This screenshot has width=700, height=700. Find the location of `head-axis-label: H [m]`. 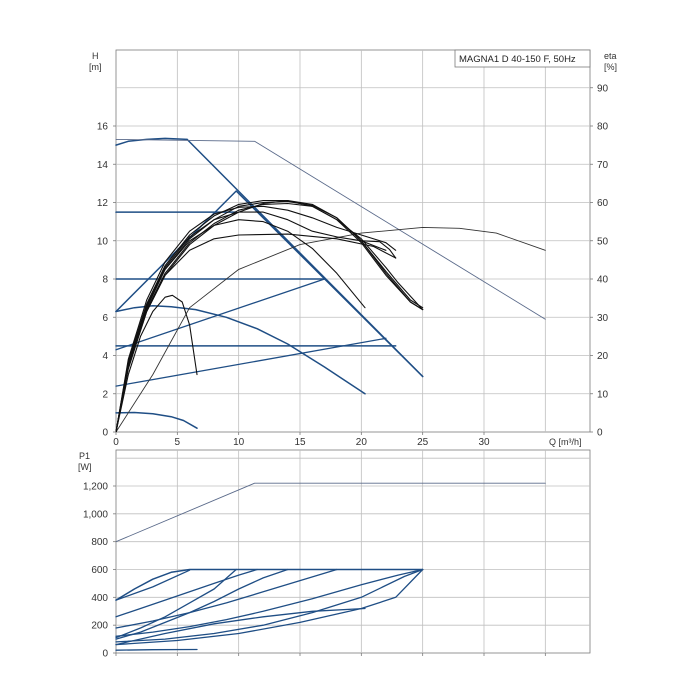

head-axis-label: H [m] is located at coordinates (95, 61).